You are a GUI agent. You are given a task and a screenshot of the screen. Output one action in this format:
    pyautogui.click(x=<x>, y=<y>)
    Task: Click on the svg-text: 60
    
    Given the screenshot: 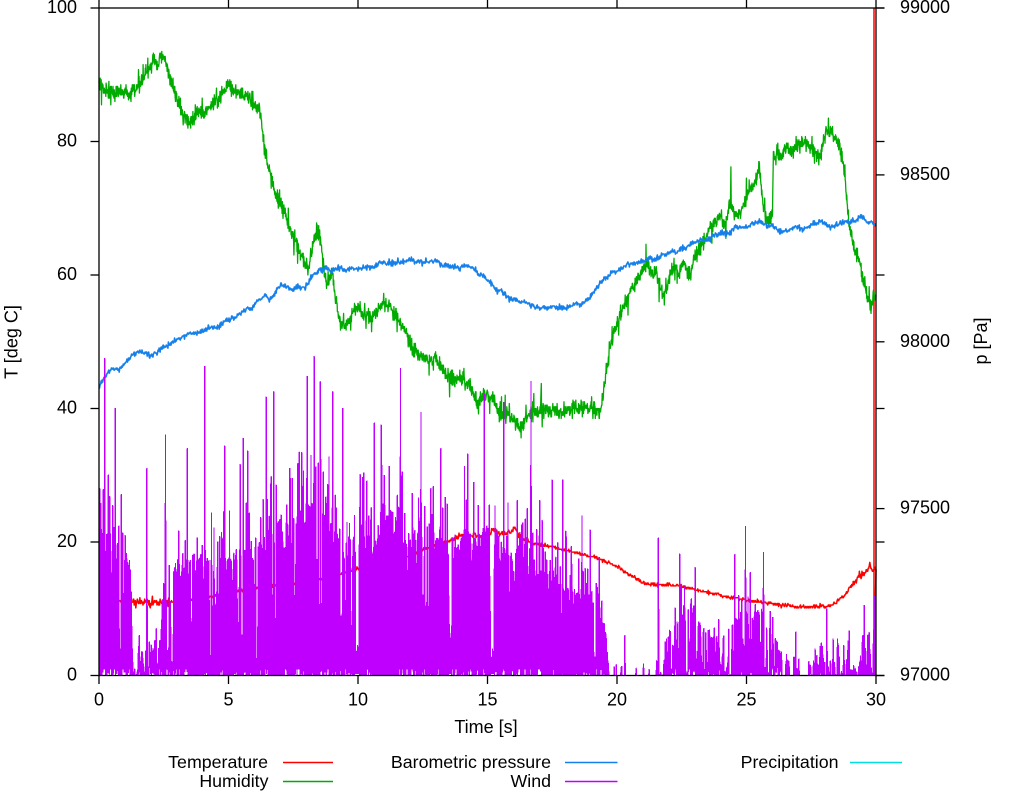 What is the action you would take?
    pyautogui.click(x=67, y=274)
    